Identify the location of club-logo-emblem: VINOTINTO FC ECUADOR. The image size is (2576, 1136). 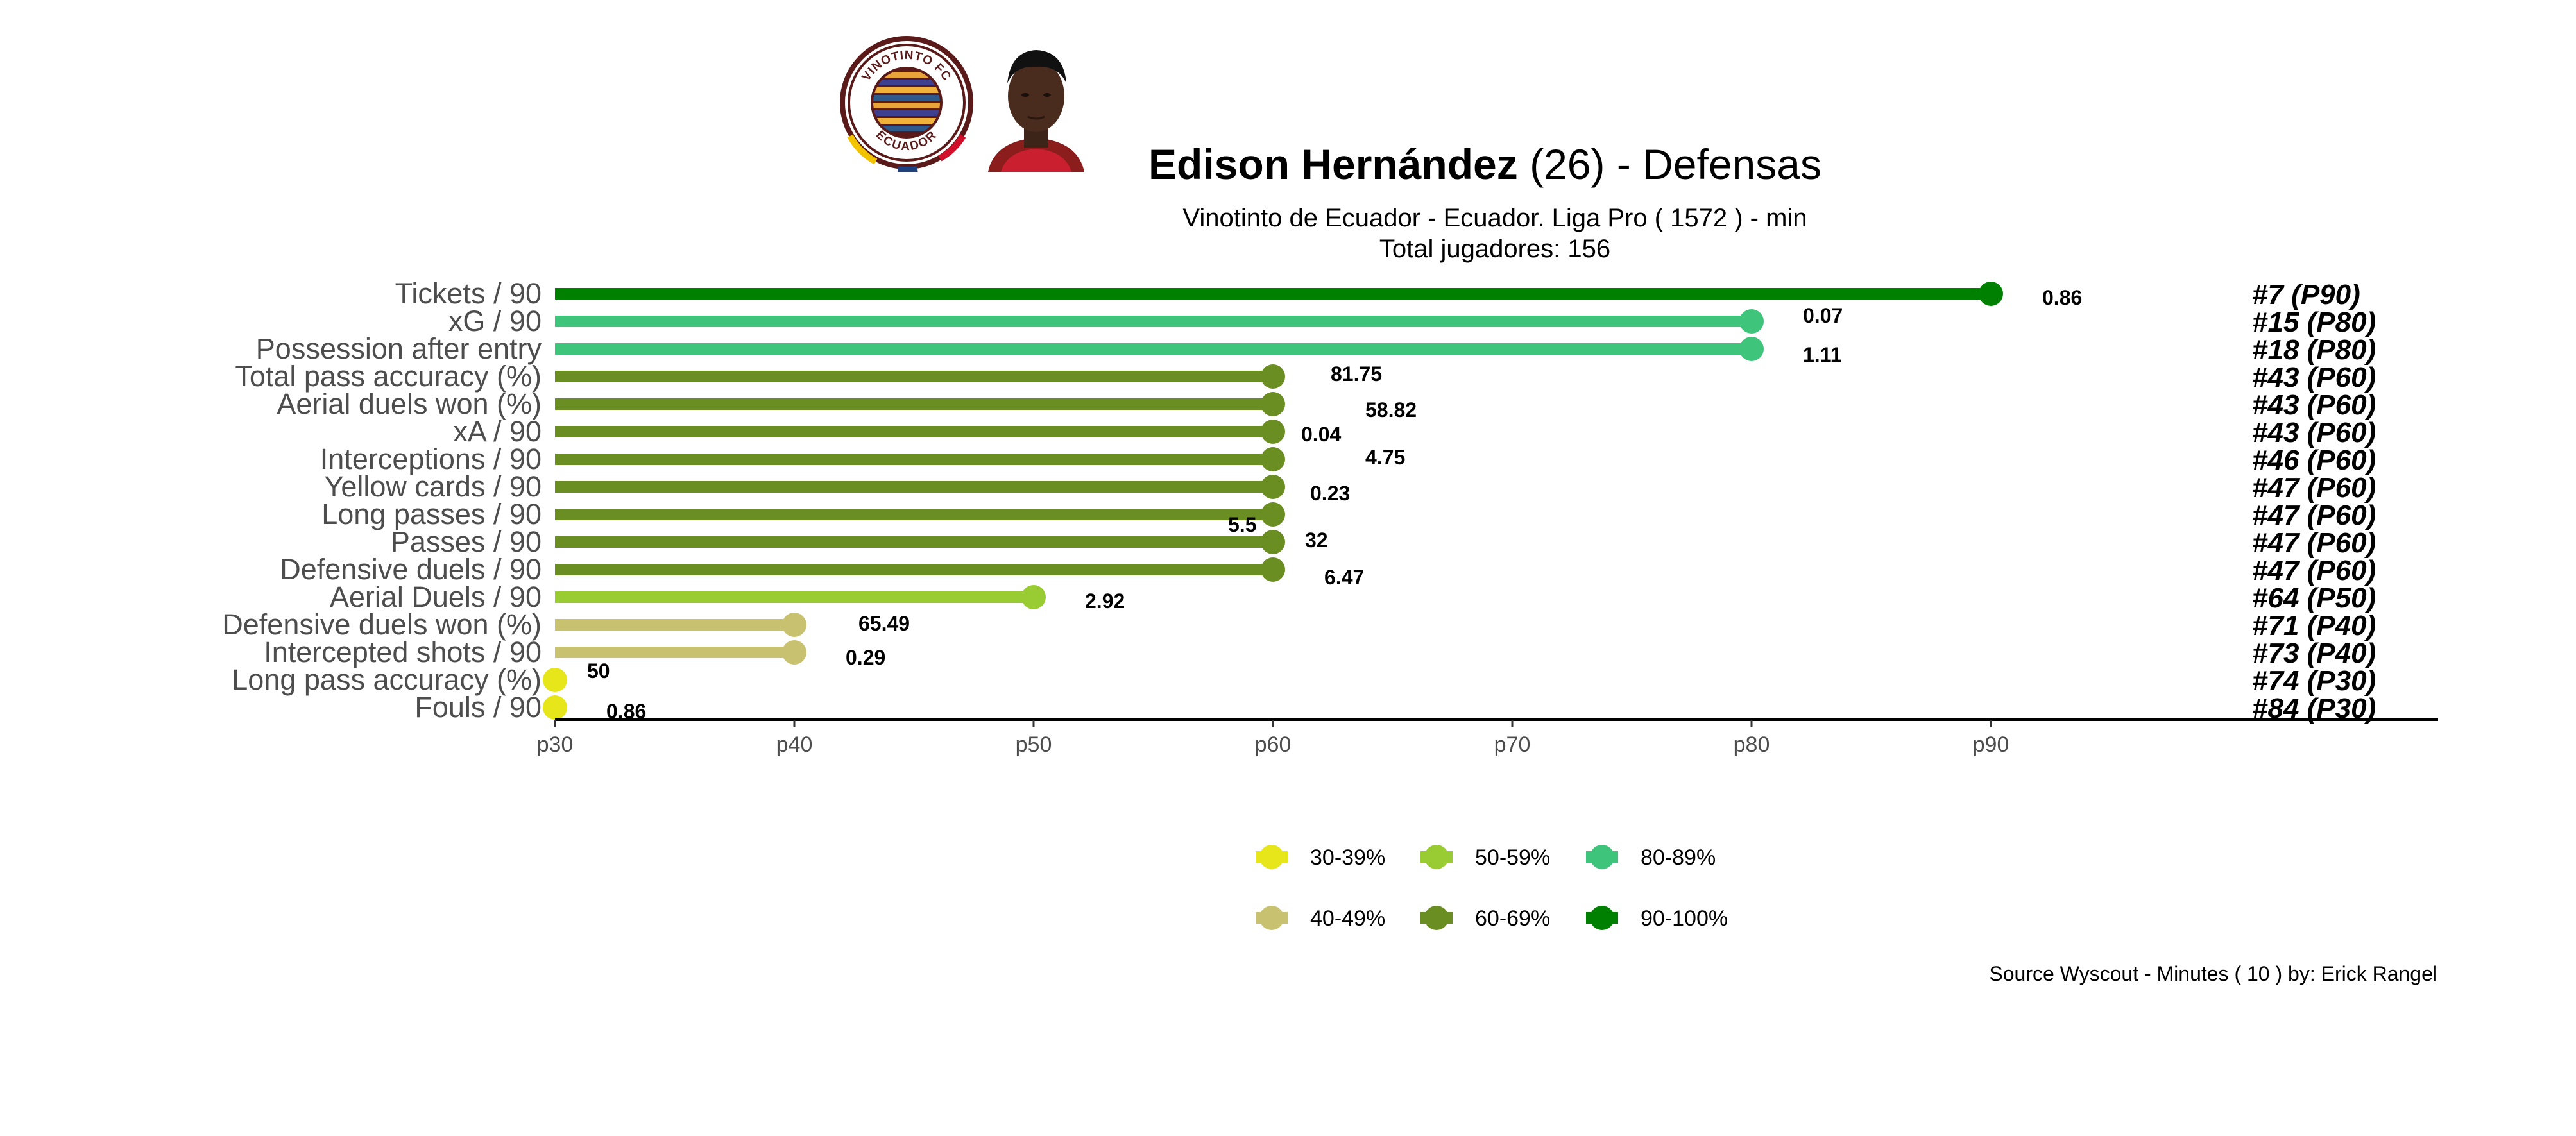
(907, 105).